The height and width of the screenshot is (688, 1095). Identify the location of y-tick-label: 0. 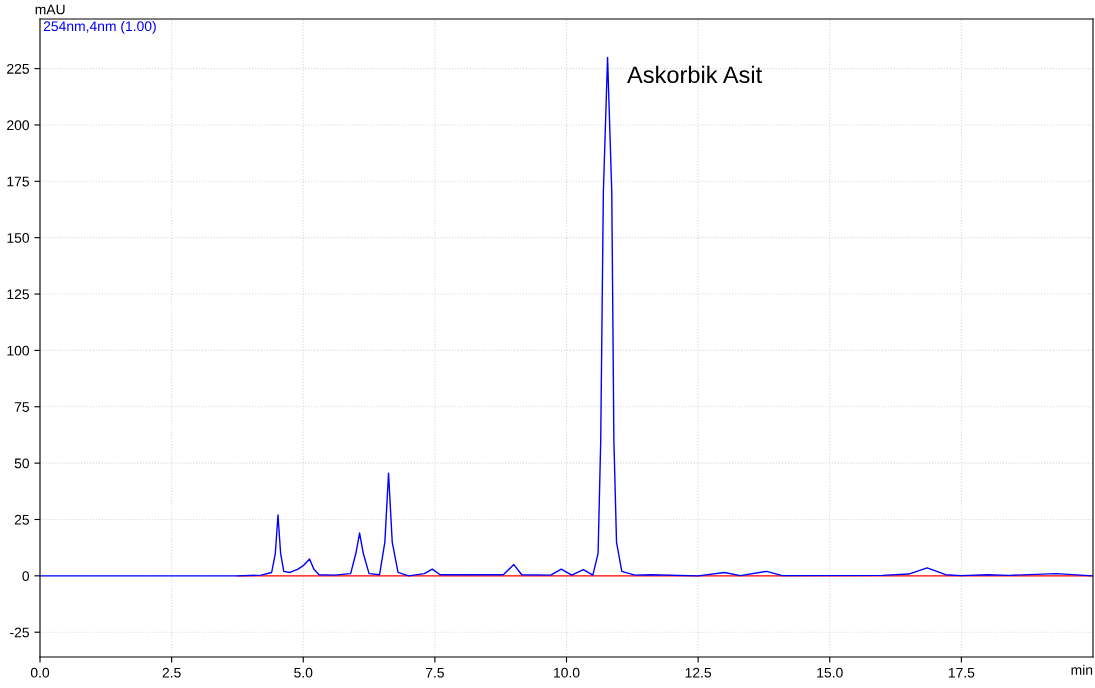
(26, 576).